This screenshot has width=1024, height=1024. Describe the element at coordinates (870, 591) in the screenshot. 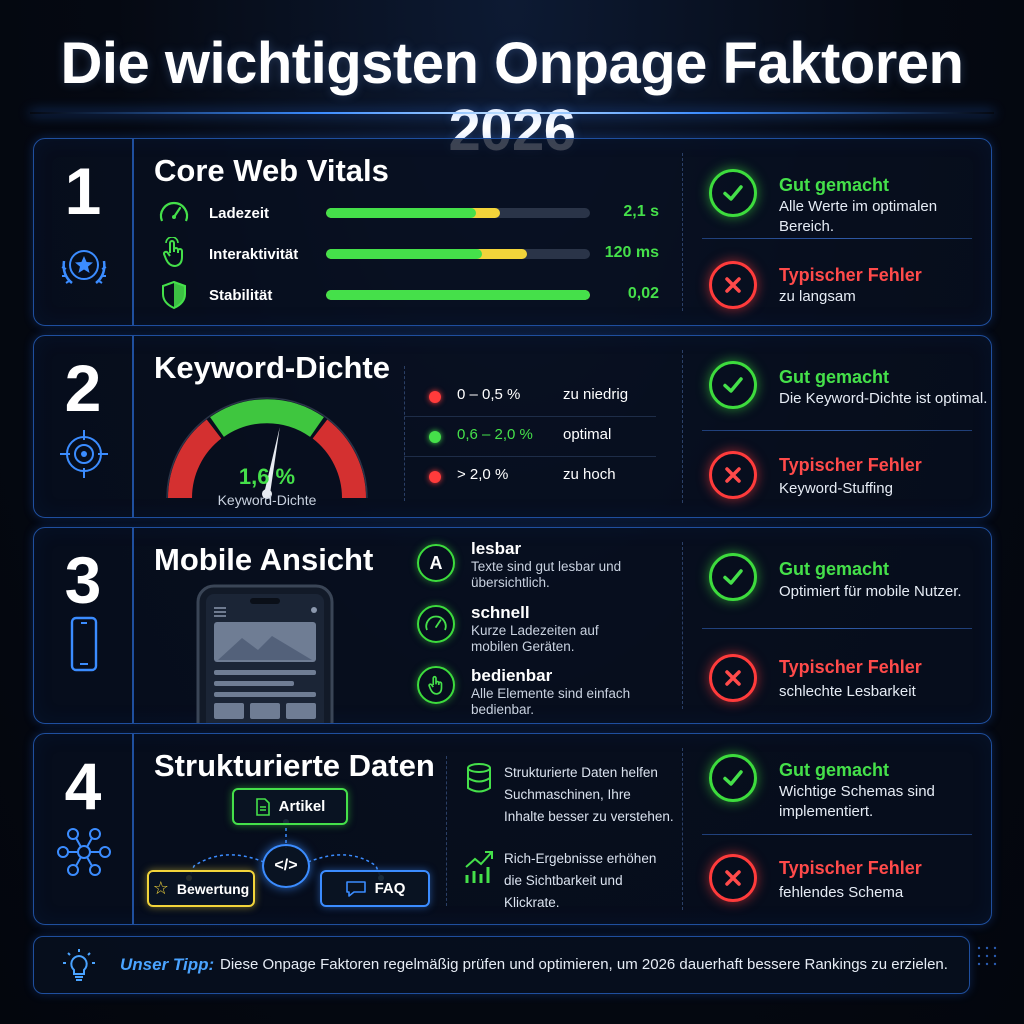

I see `good-text: Optimiert für mobile Nutzer.` at that location.